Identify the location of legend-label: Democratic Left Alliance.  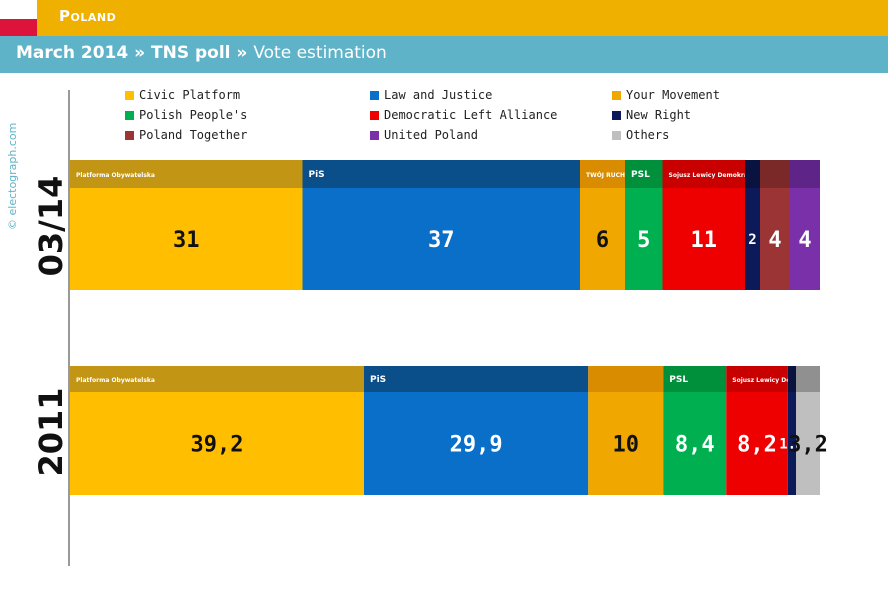
(471, 115).